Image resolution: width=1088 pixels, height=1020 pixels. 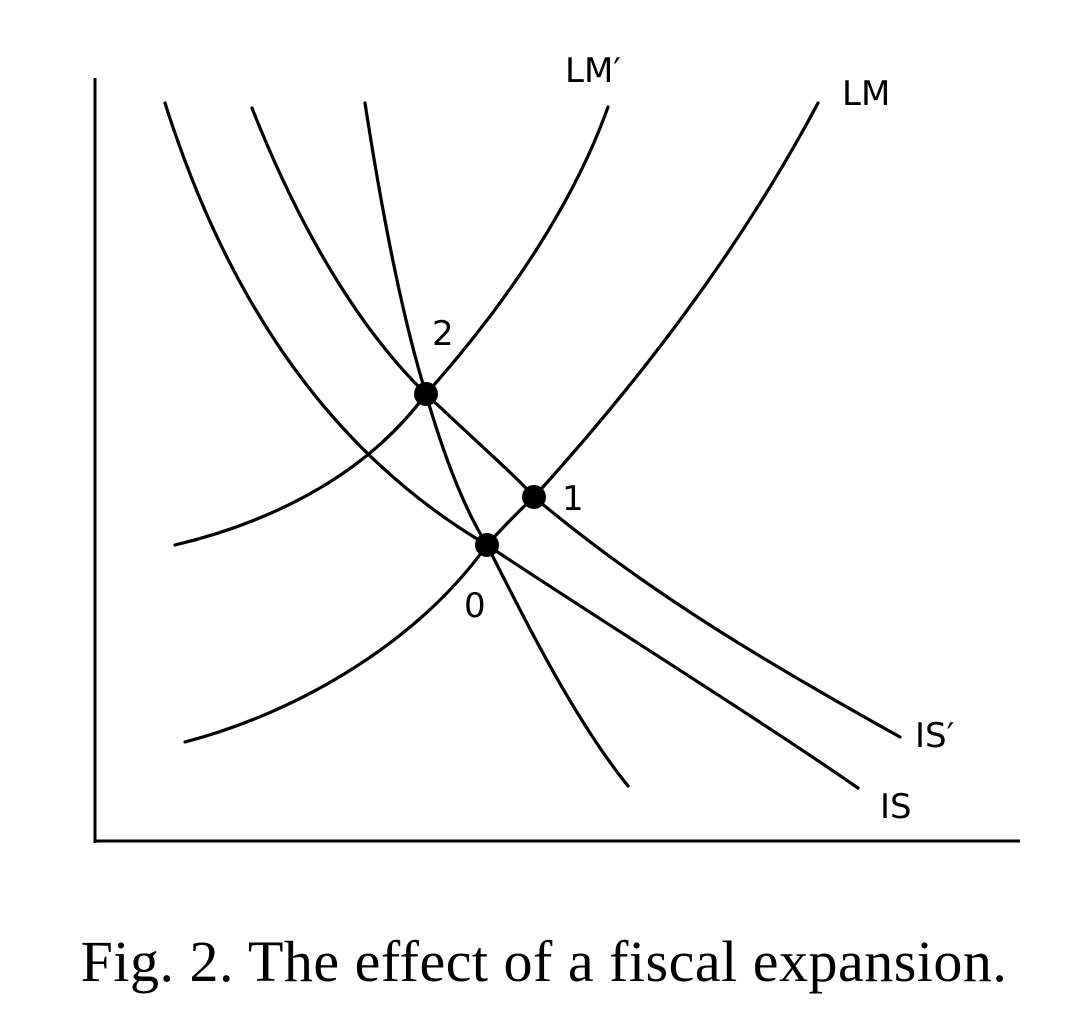 What do you see at coordinates (896, 807) in the screenshot?
I see `is-label: IS` at bounding box center [896, 807].